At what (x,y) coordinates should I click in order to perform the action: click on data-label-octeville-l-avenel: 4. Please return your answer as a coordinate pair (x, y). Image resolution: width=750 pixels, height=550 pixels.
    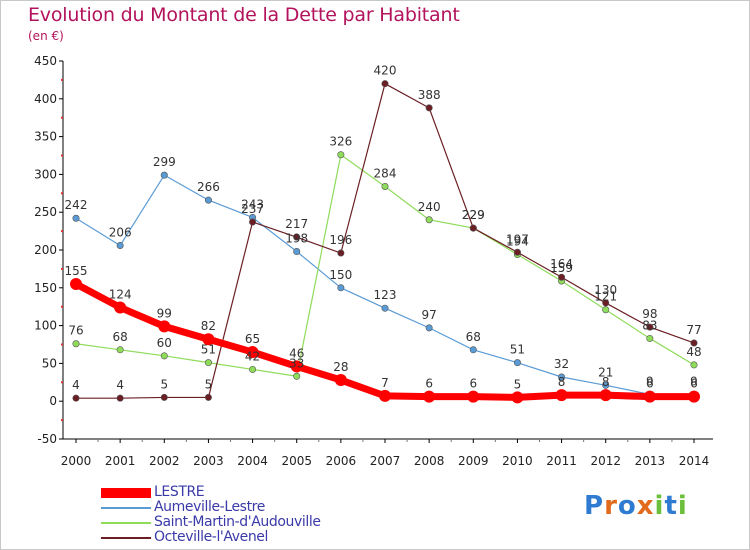
    Looking at the image, I should click on (120, 385).